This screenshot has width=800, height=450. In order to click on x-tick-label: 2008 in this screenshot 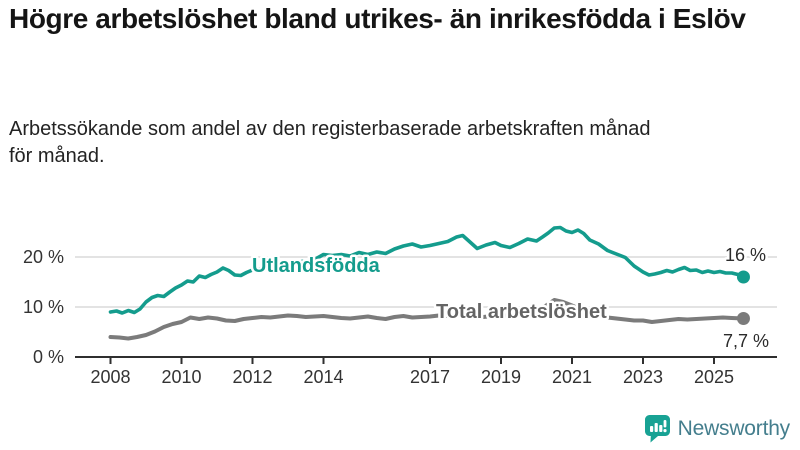, I will do `click(110, 377)`.